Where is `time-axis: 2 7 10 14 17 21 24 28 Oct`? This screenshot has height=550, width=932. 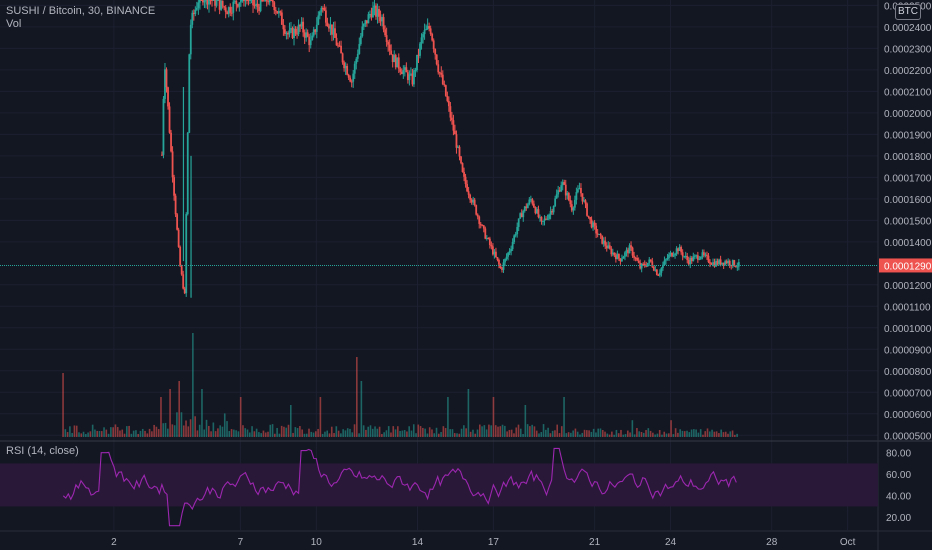 time-axis: 2 7 10 14 17 21 24 28 Oct is located at coordinates (483, 542).